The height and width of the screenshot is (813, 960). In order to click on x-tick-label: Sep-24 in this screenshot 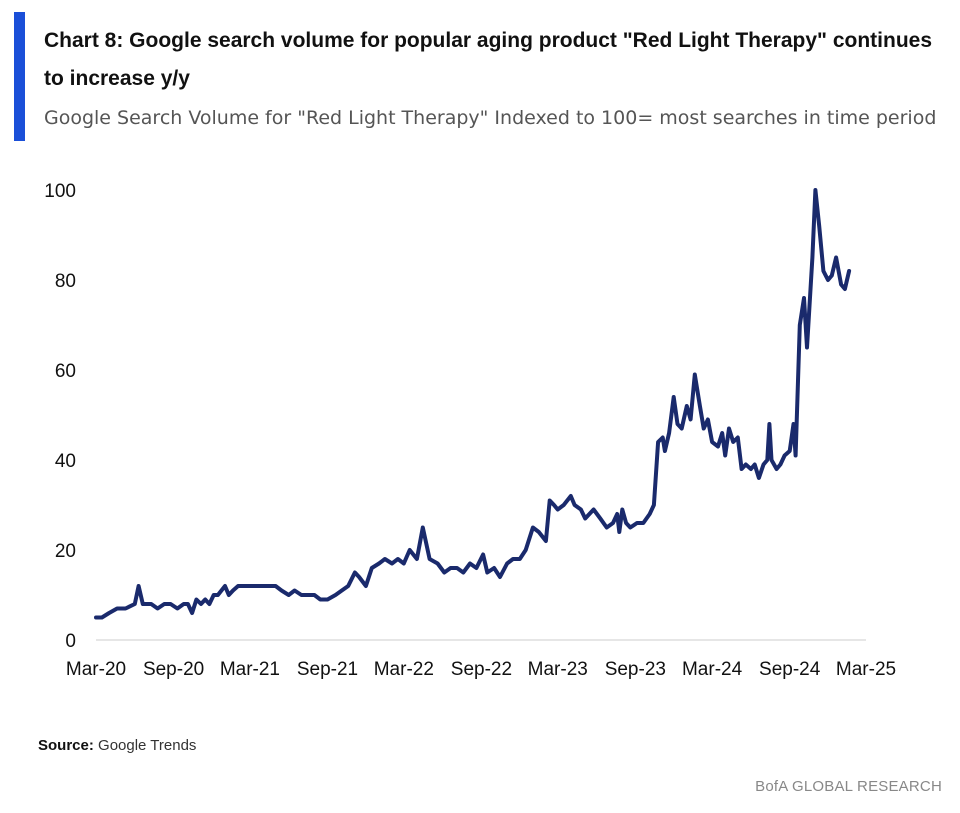, I will do `click(790, 669)`.